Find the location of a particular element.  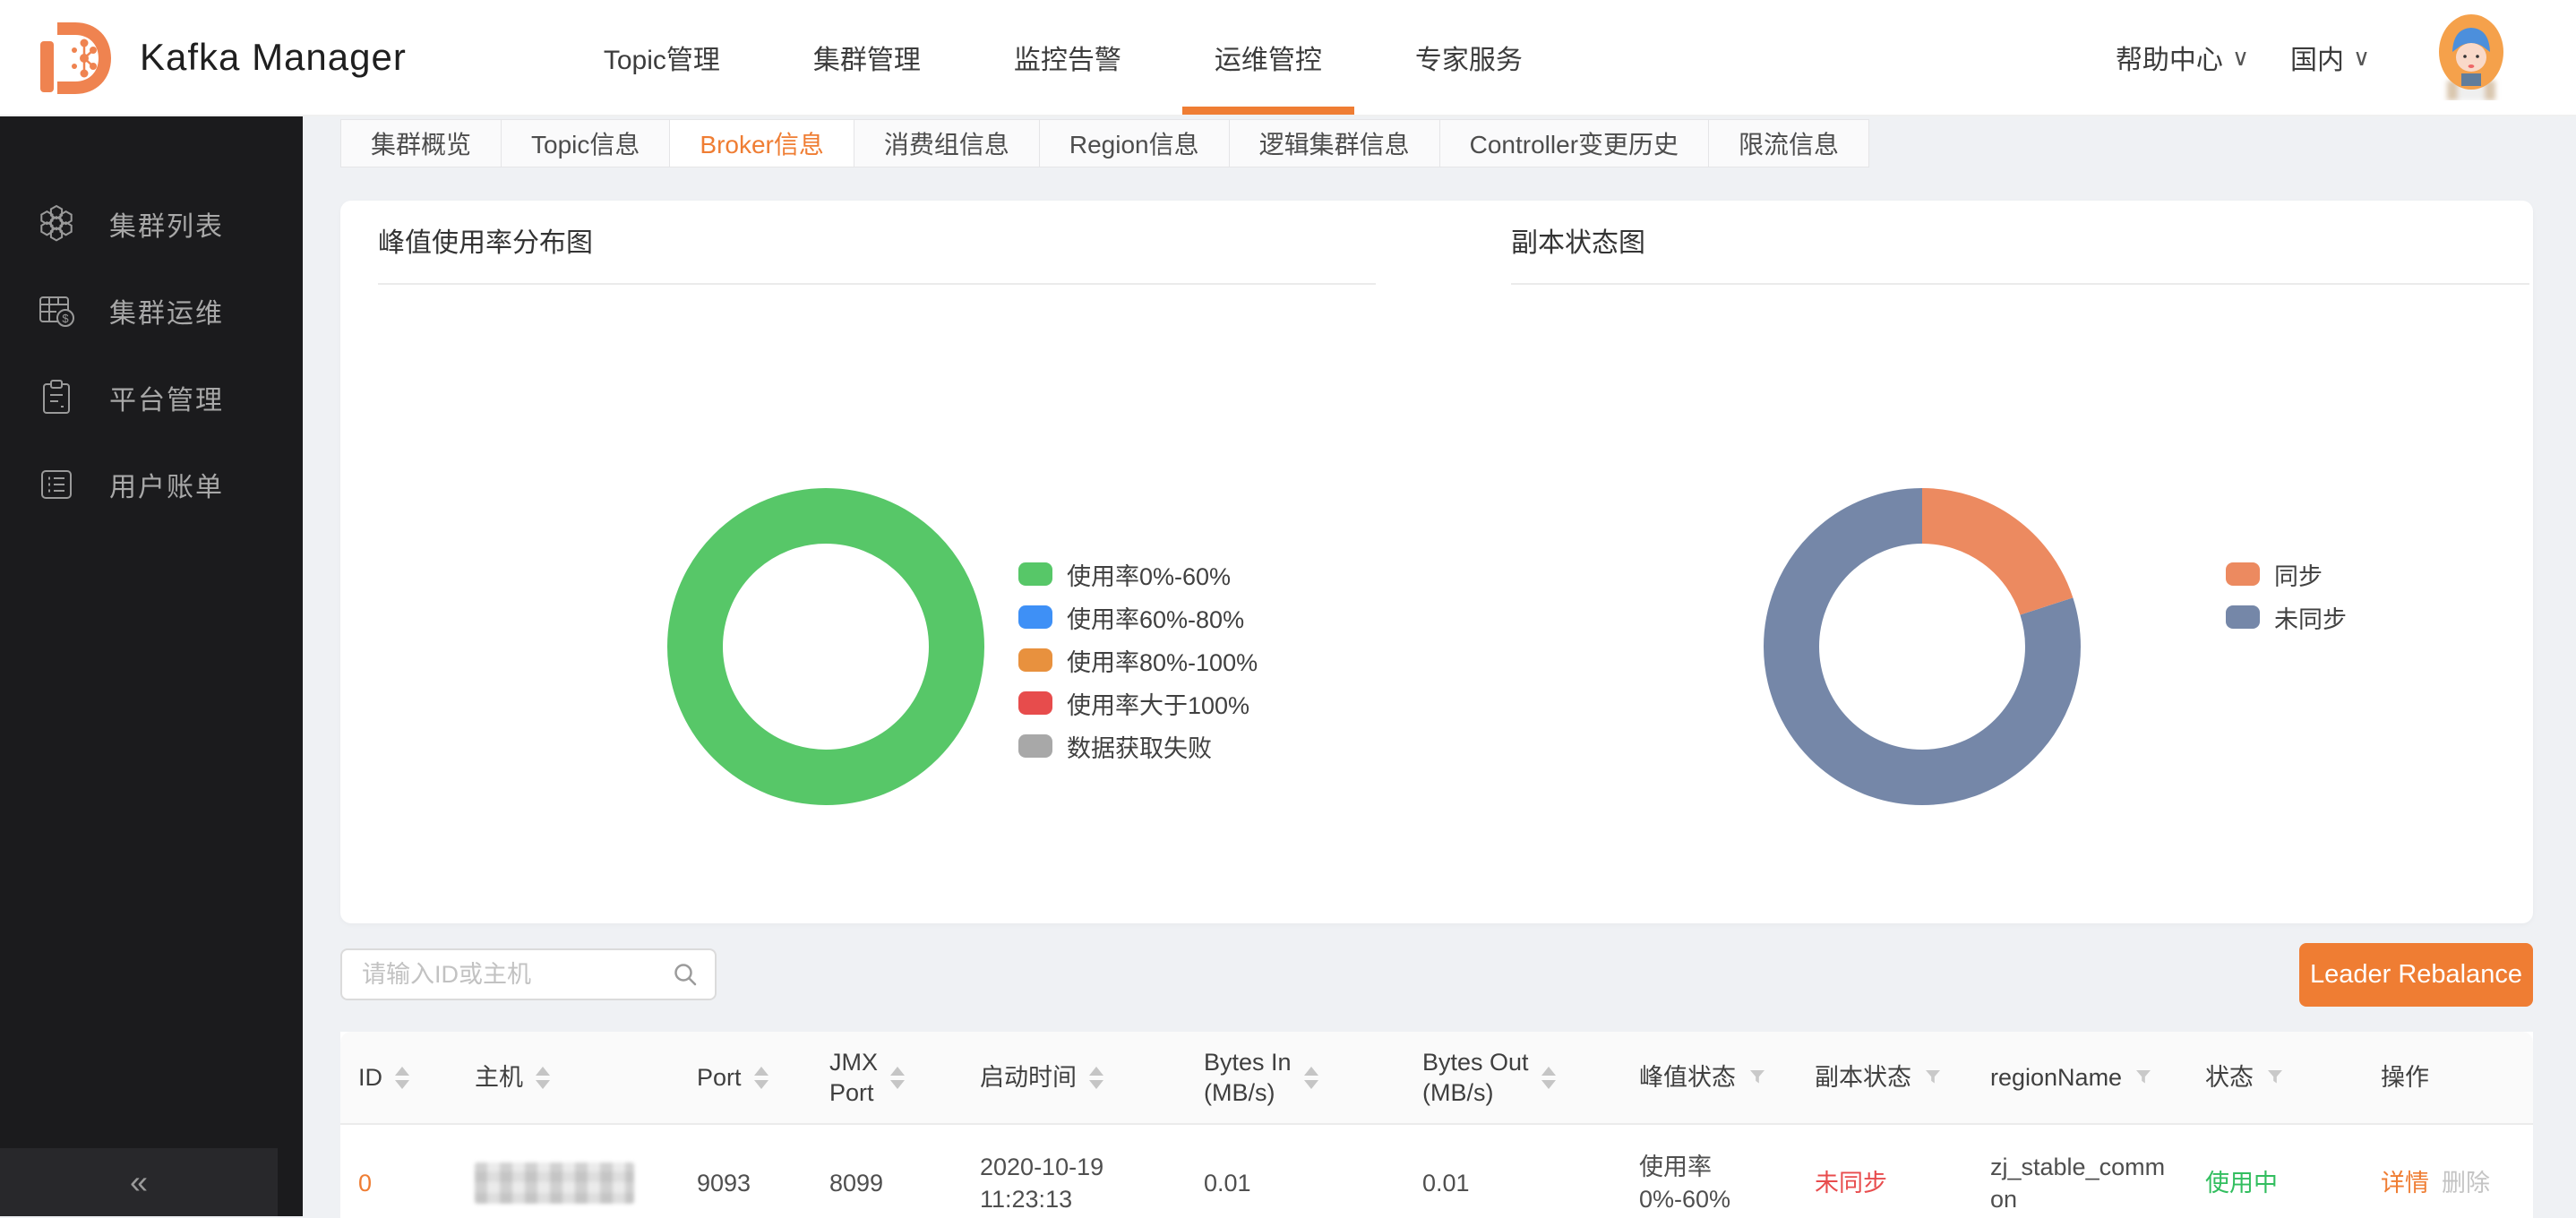

cell-actions: 详情 删除 is located at coordinates (2448, 1171).